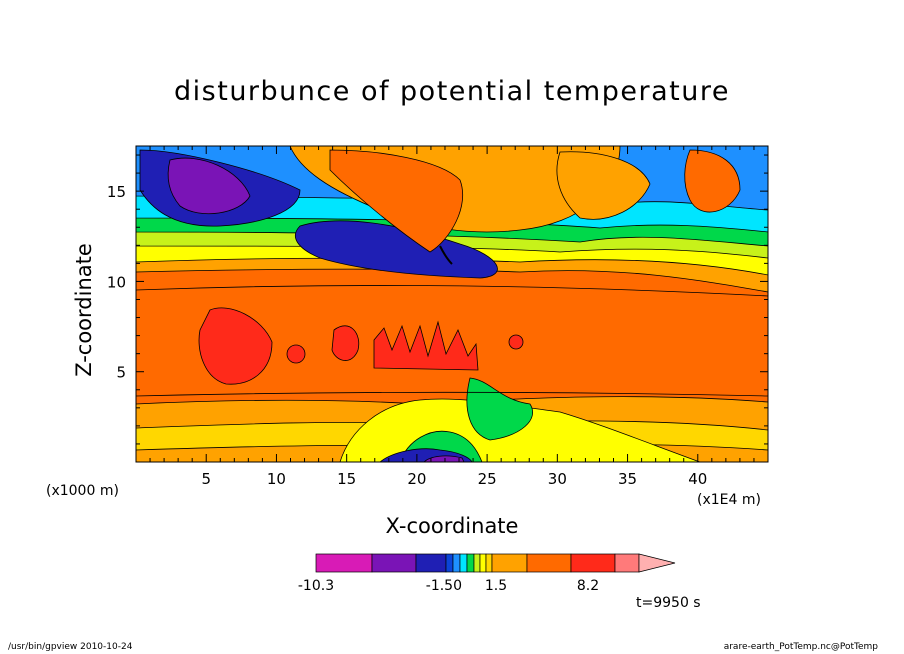 The width and height of the screenshot is (904, 654). Describe the element at coordinates (657, 563) in the screenshot. I see `colorbar-arrow` at that location.